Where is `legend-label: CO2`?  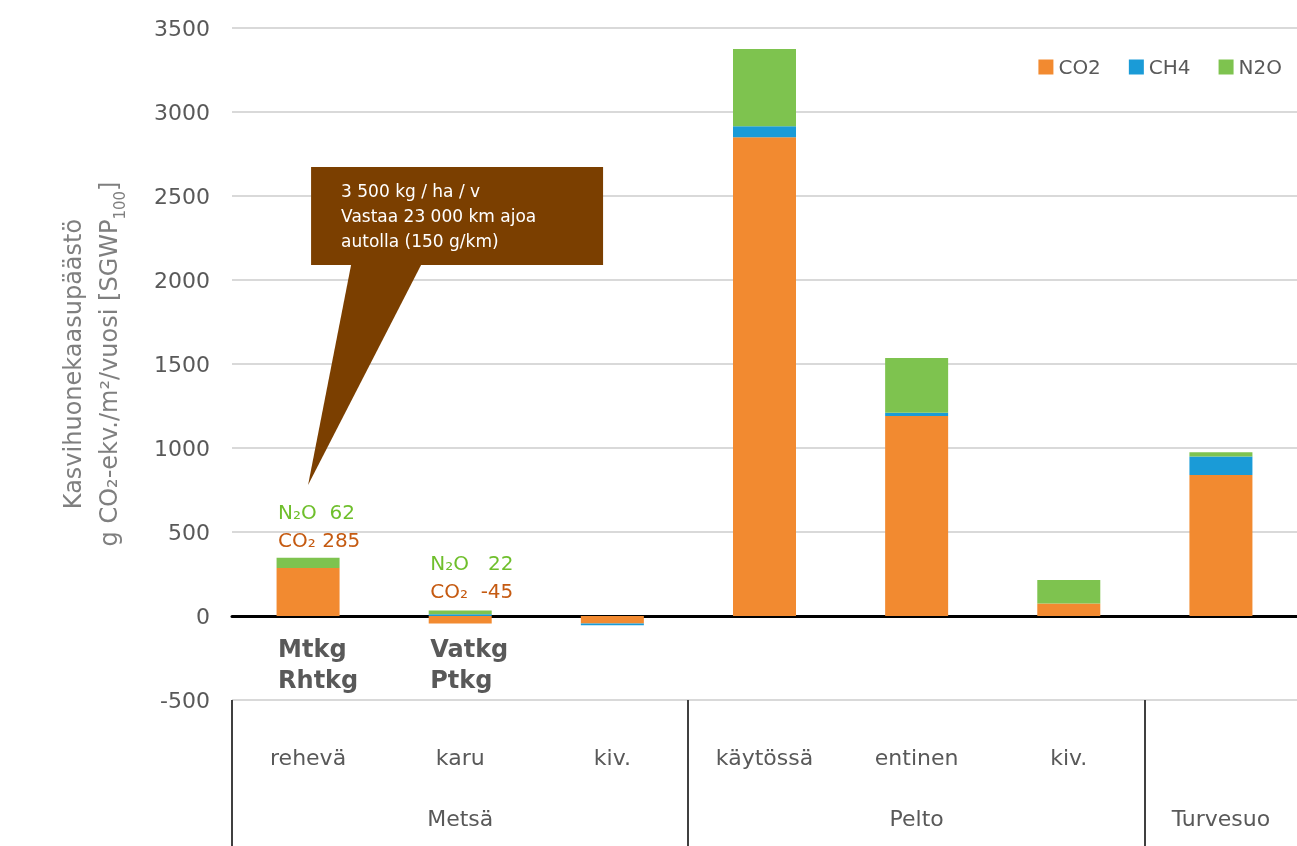
legend-label: CO2 is located at coordinates (1079, 67).